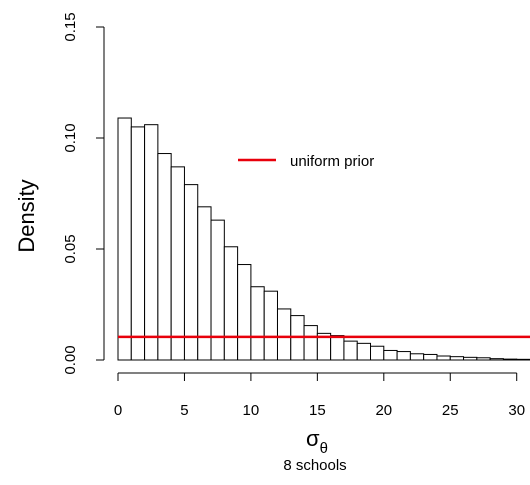 The height and width of the screenshot is (485, 530). What do you see at coordinates (70, 26) in the screenshot?
I see `y-tick-label: 0.15` at bounding box center [70, 26].